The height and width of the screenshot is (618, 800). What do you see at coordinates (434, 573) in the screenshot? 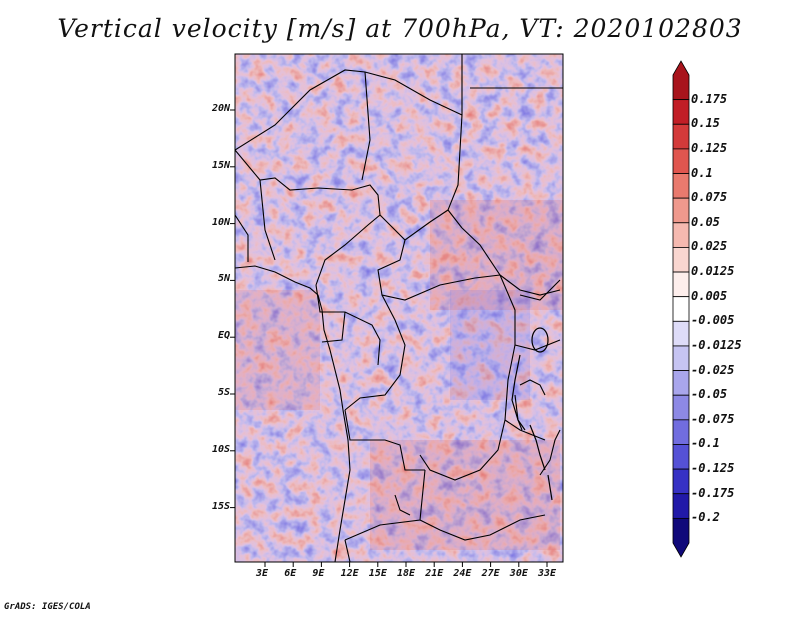
I see `lon-tick-label: 21E` at bounding box center [434, 573].